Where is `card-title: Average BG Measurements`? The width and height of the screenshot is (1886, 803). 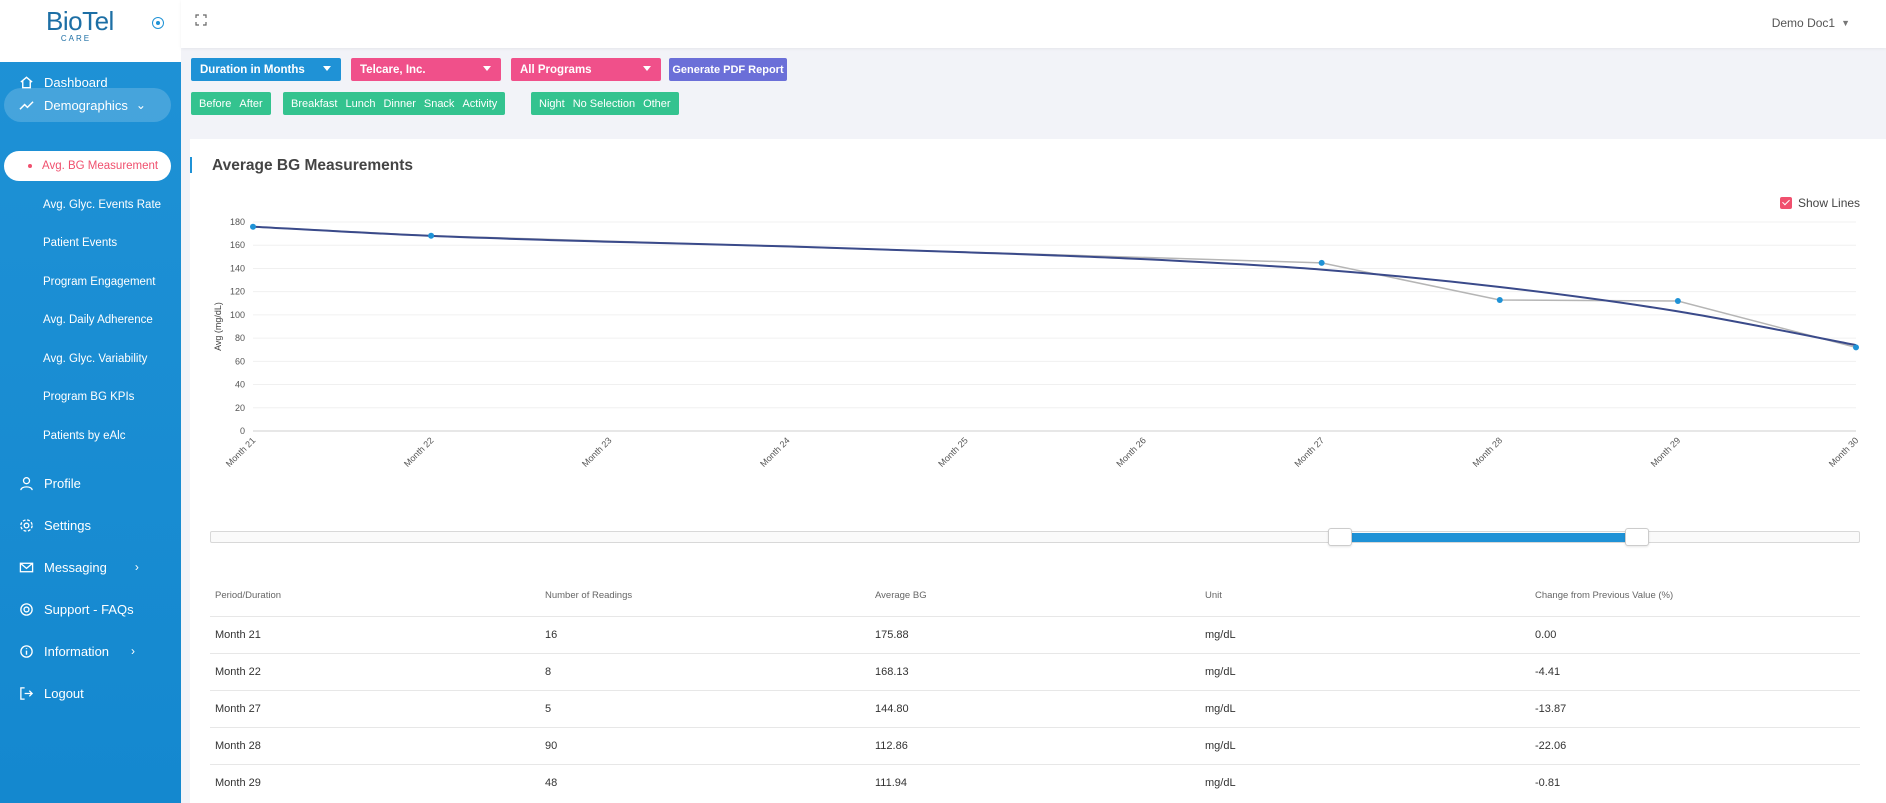 card-title: Average BG Measurements is located at coordinates (313, 165).